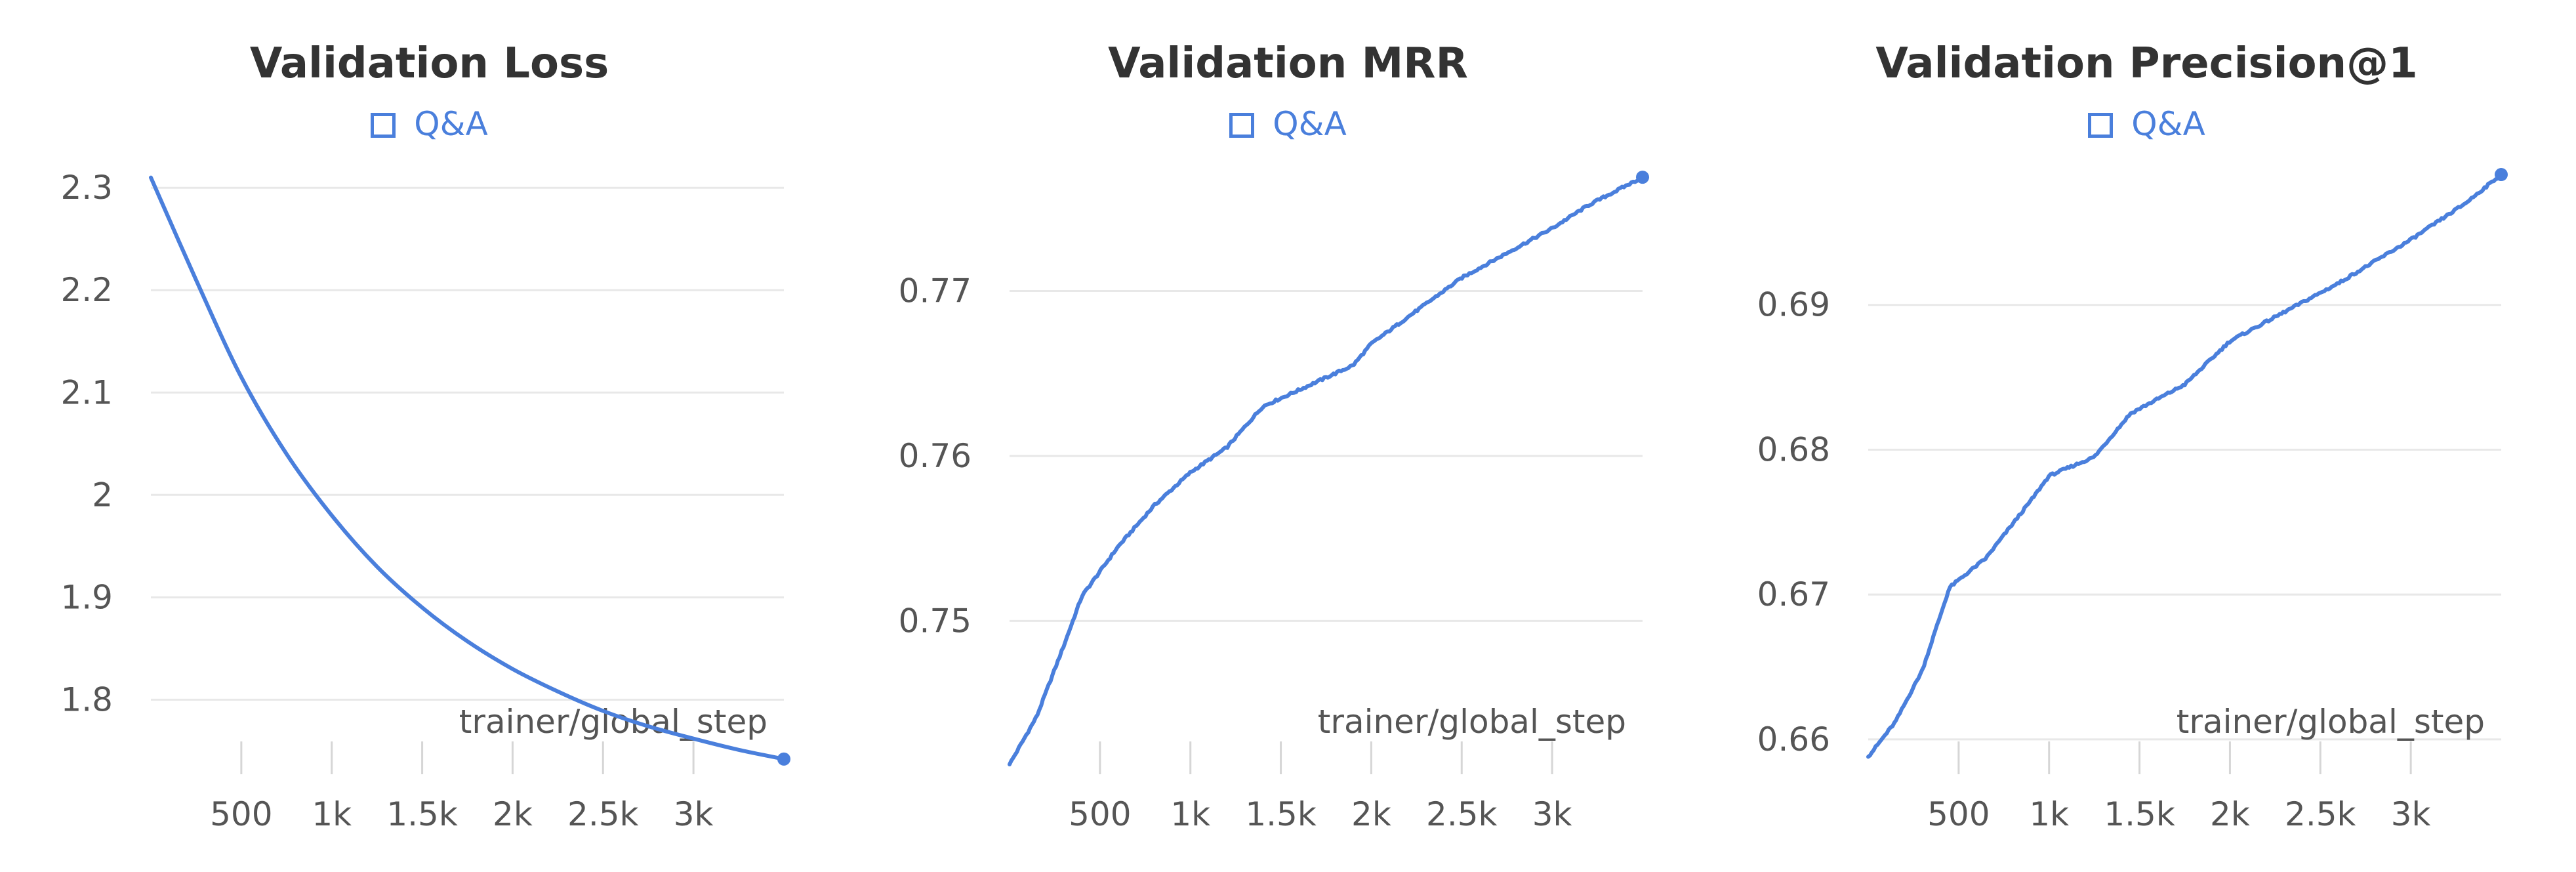 This screenshot has height=872, width=2576. I want to click on y-tick-label: 2.3, so click(86, 188).